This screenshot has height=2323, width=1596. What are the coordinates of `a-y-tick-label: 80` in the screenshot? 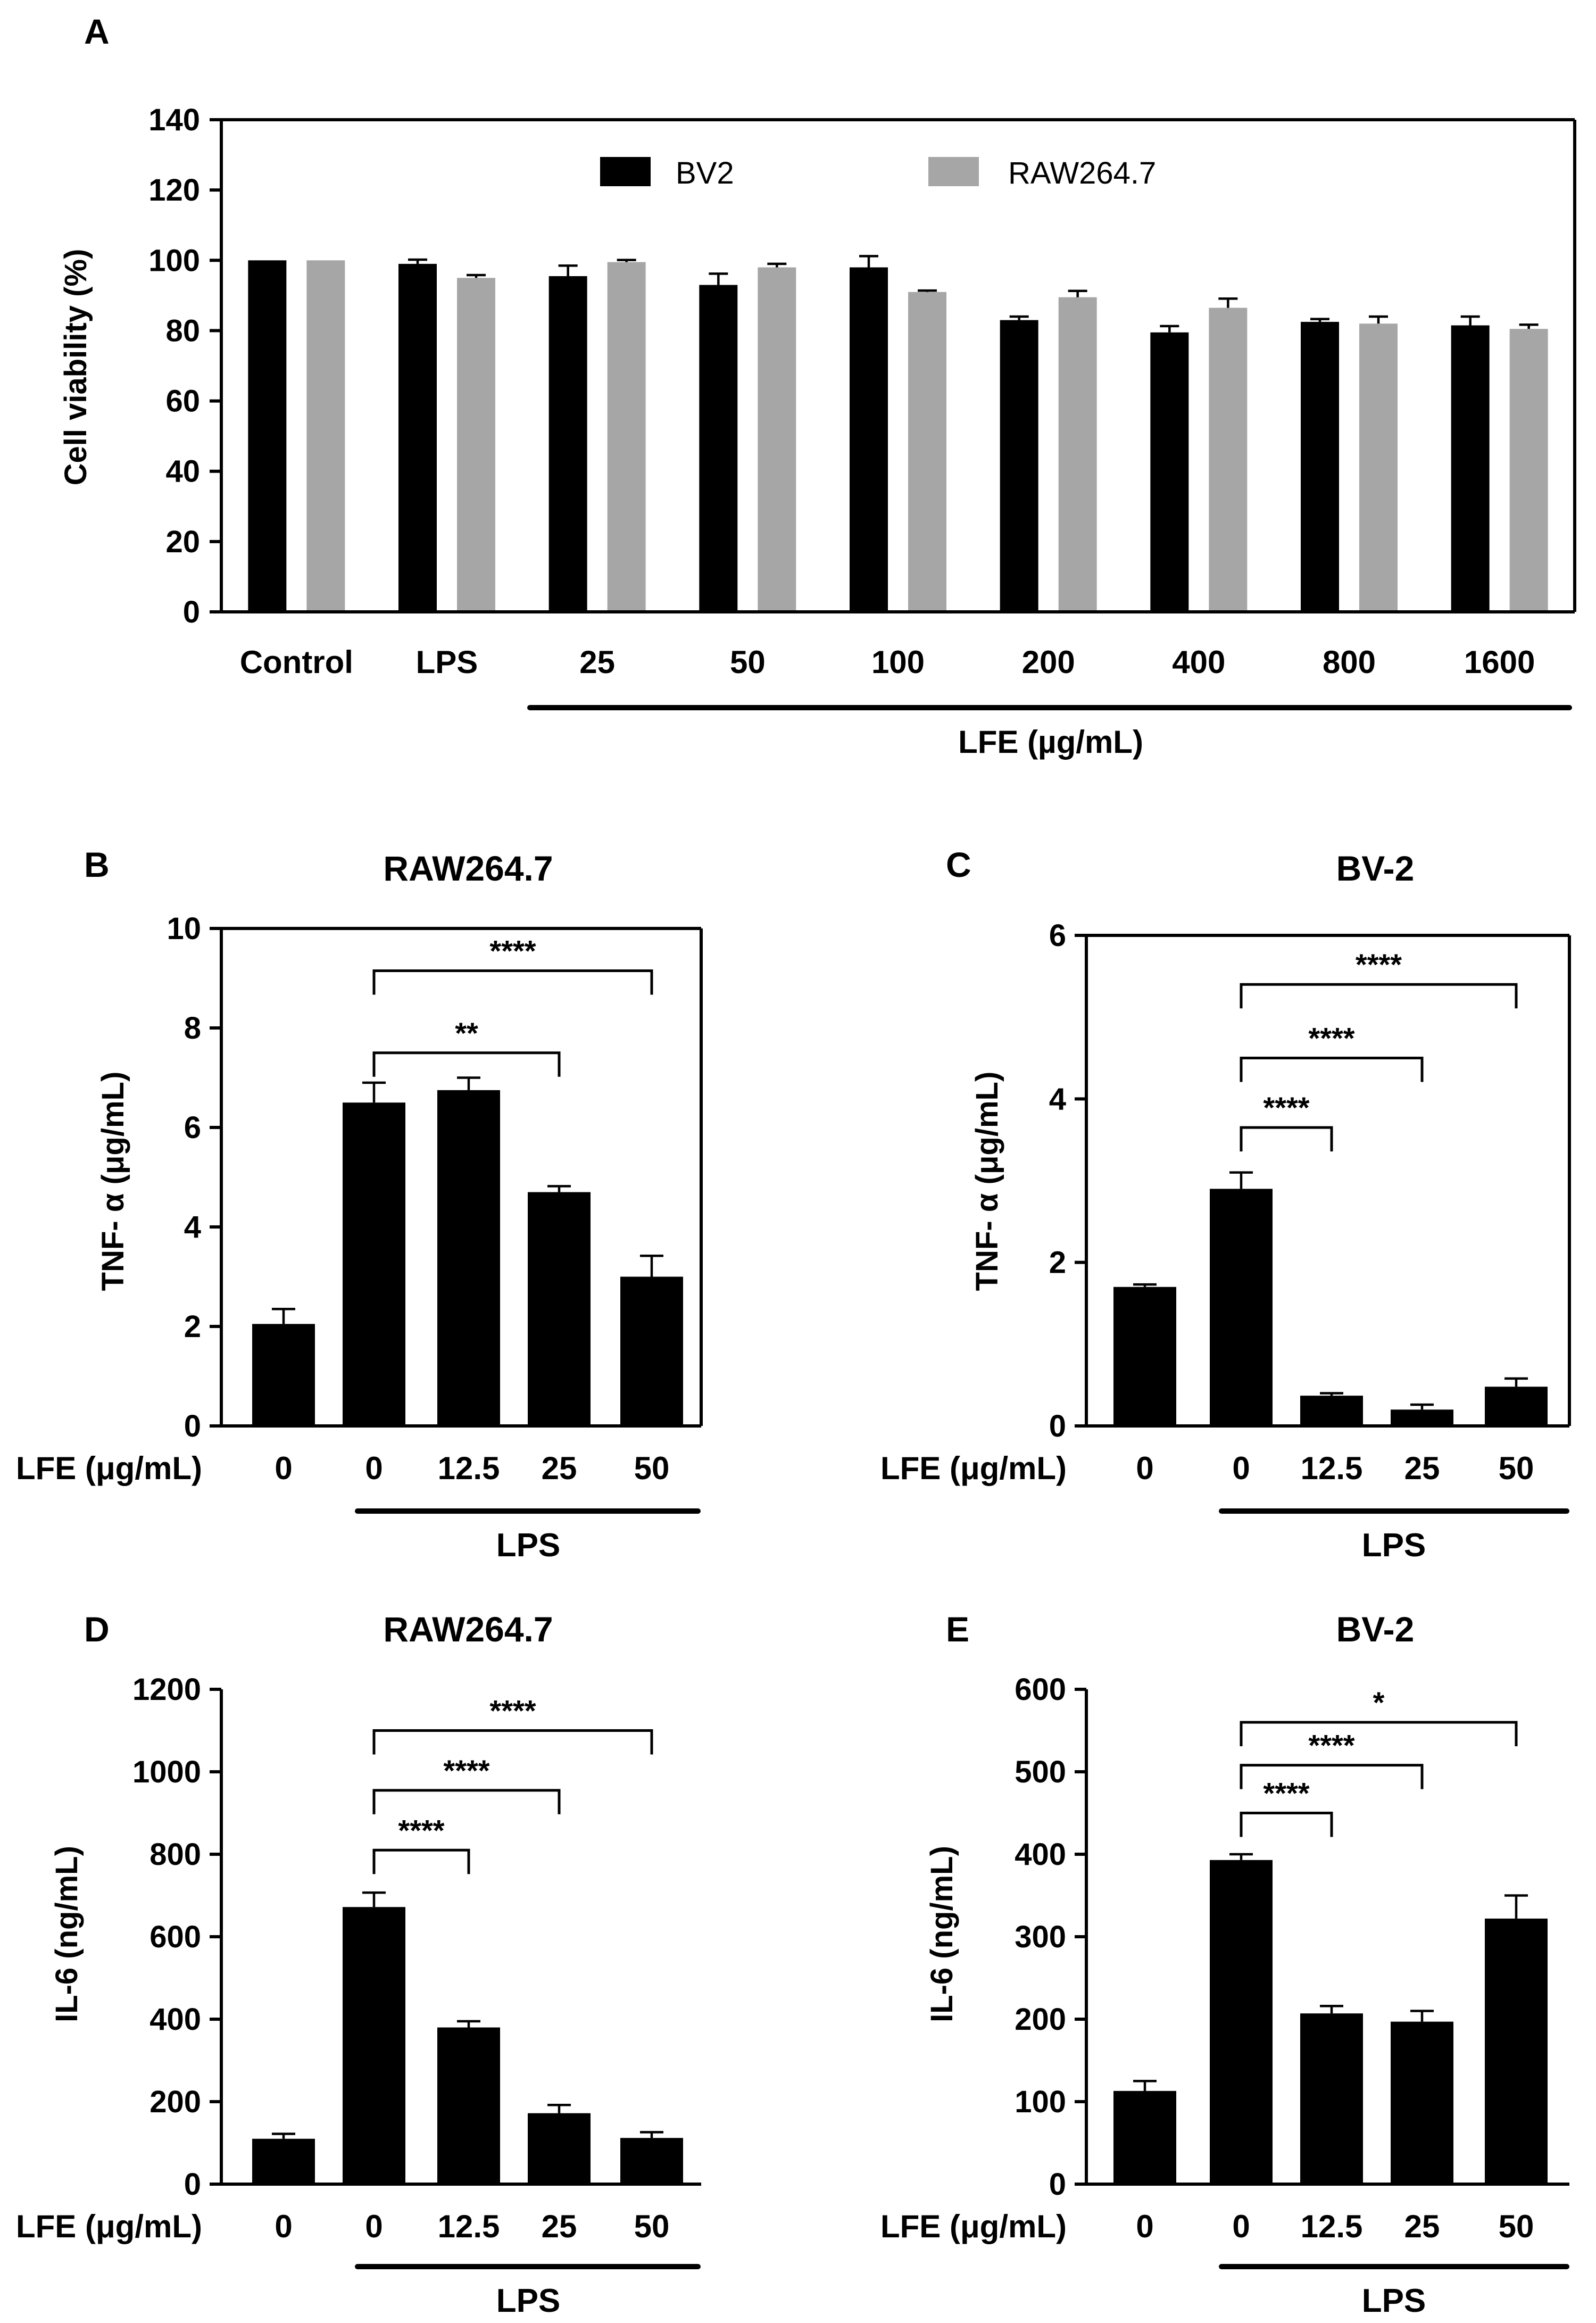 It's located at (183, 330).